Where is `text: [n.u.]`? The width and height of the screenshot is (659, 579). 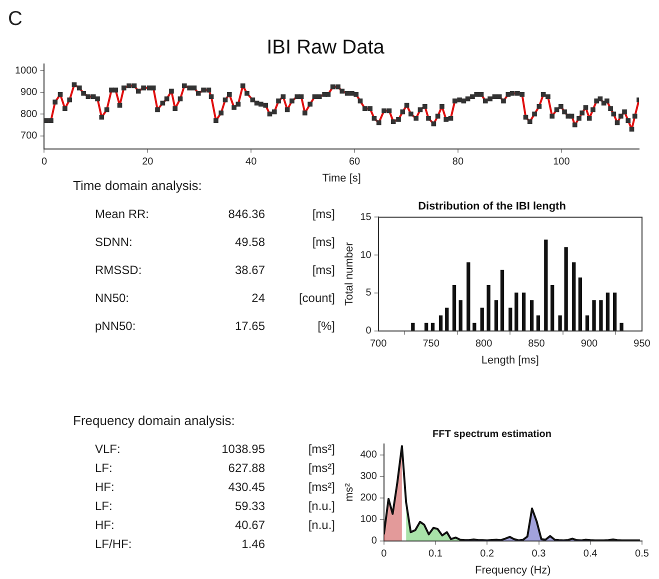 text: [n.u.] is located at coordinates (321, 525).